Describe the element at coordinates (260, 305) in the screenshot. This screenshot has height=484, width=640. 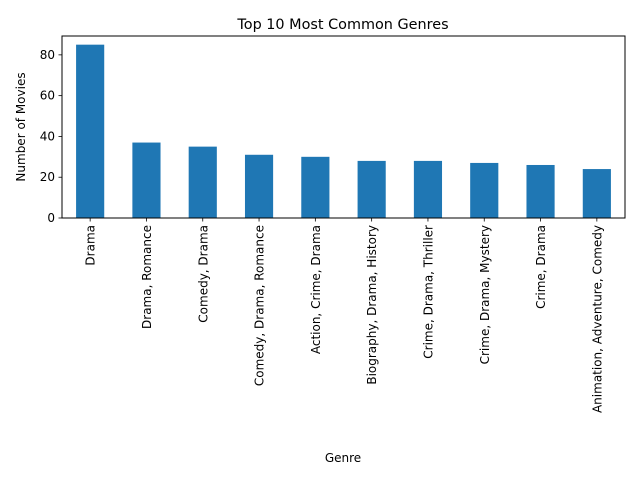
I see `x-tick-label: Comedy, Drama, Romance` at that location.